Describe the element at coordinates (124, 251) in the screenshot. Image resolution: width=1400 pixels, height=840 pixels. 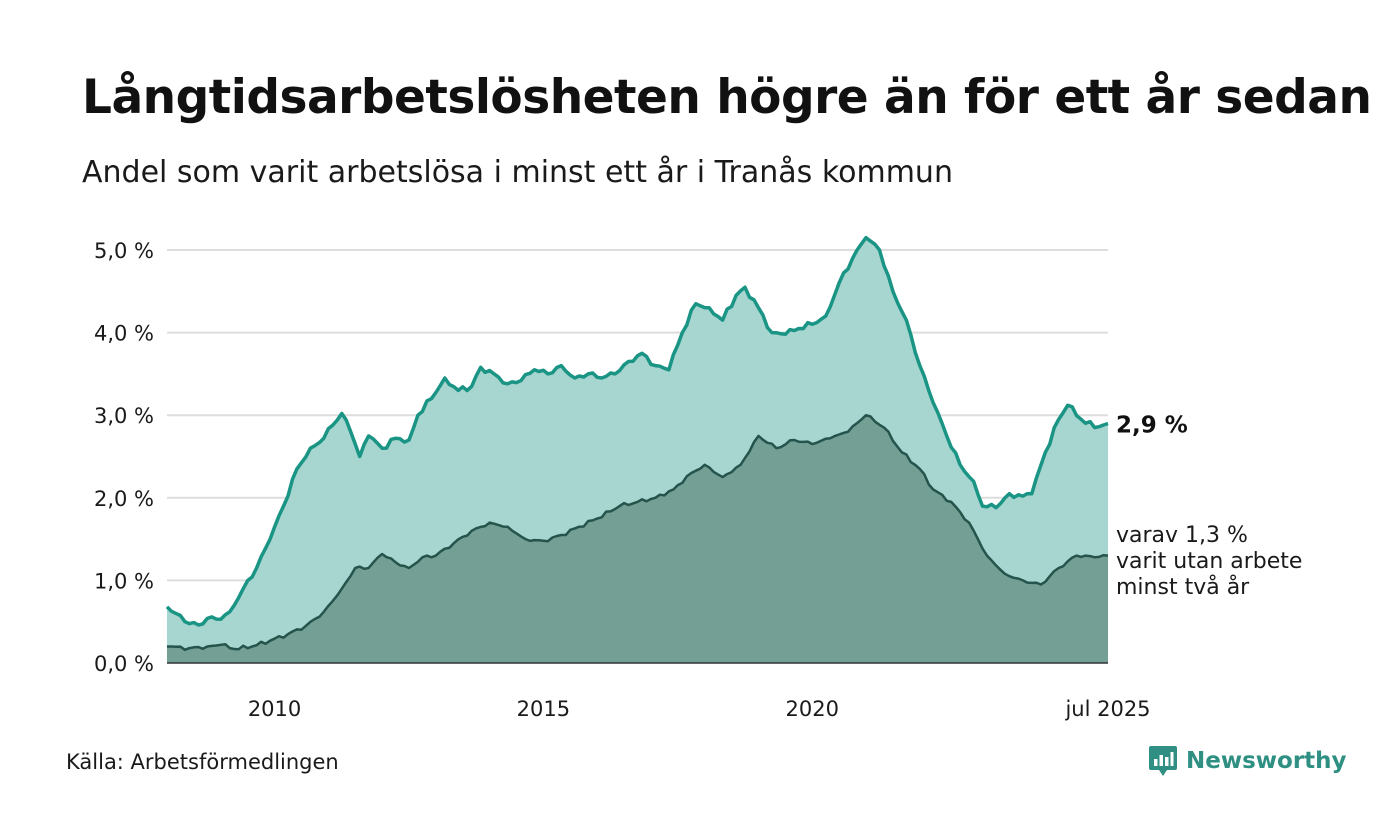
I see `y-tick-label: 5,0 %` at that location.